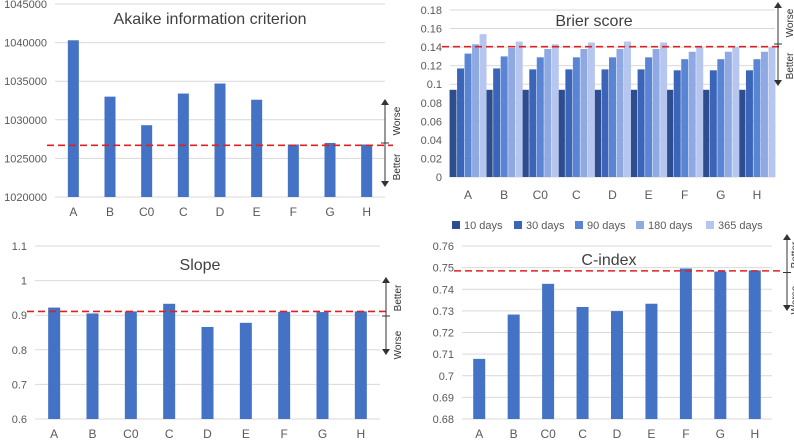 The image size is (794, 444). What do you see at coordinates (443, 420) in the screenshot?
I see `y-tick-label: 0.68` at bounding box center [443, 420].